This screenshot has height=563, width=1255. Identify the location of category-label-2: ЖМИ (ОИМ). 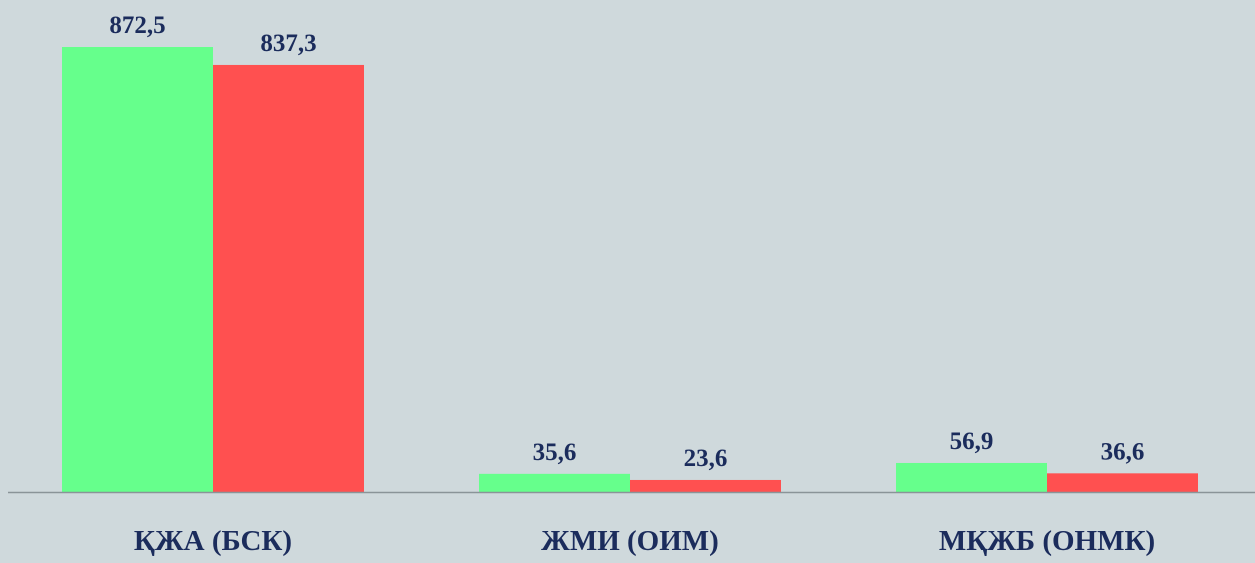
(630, 541).